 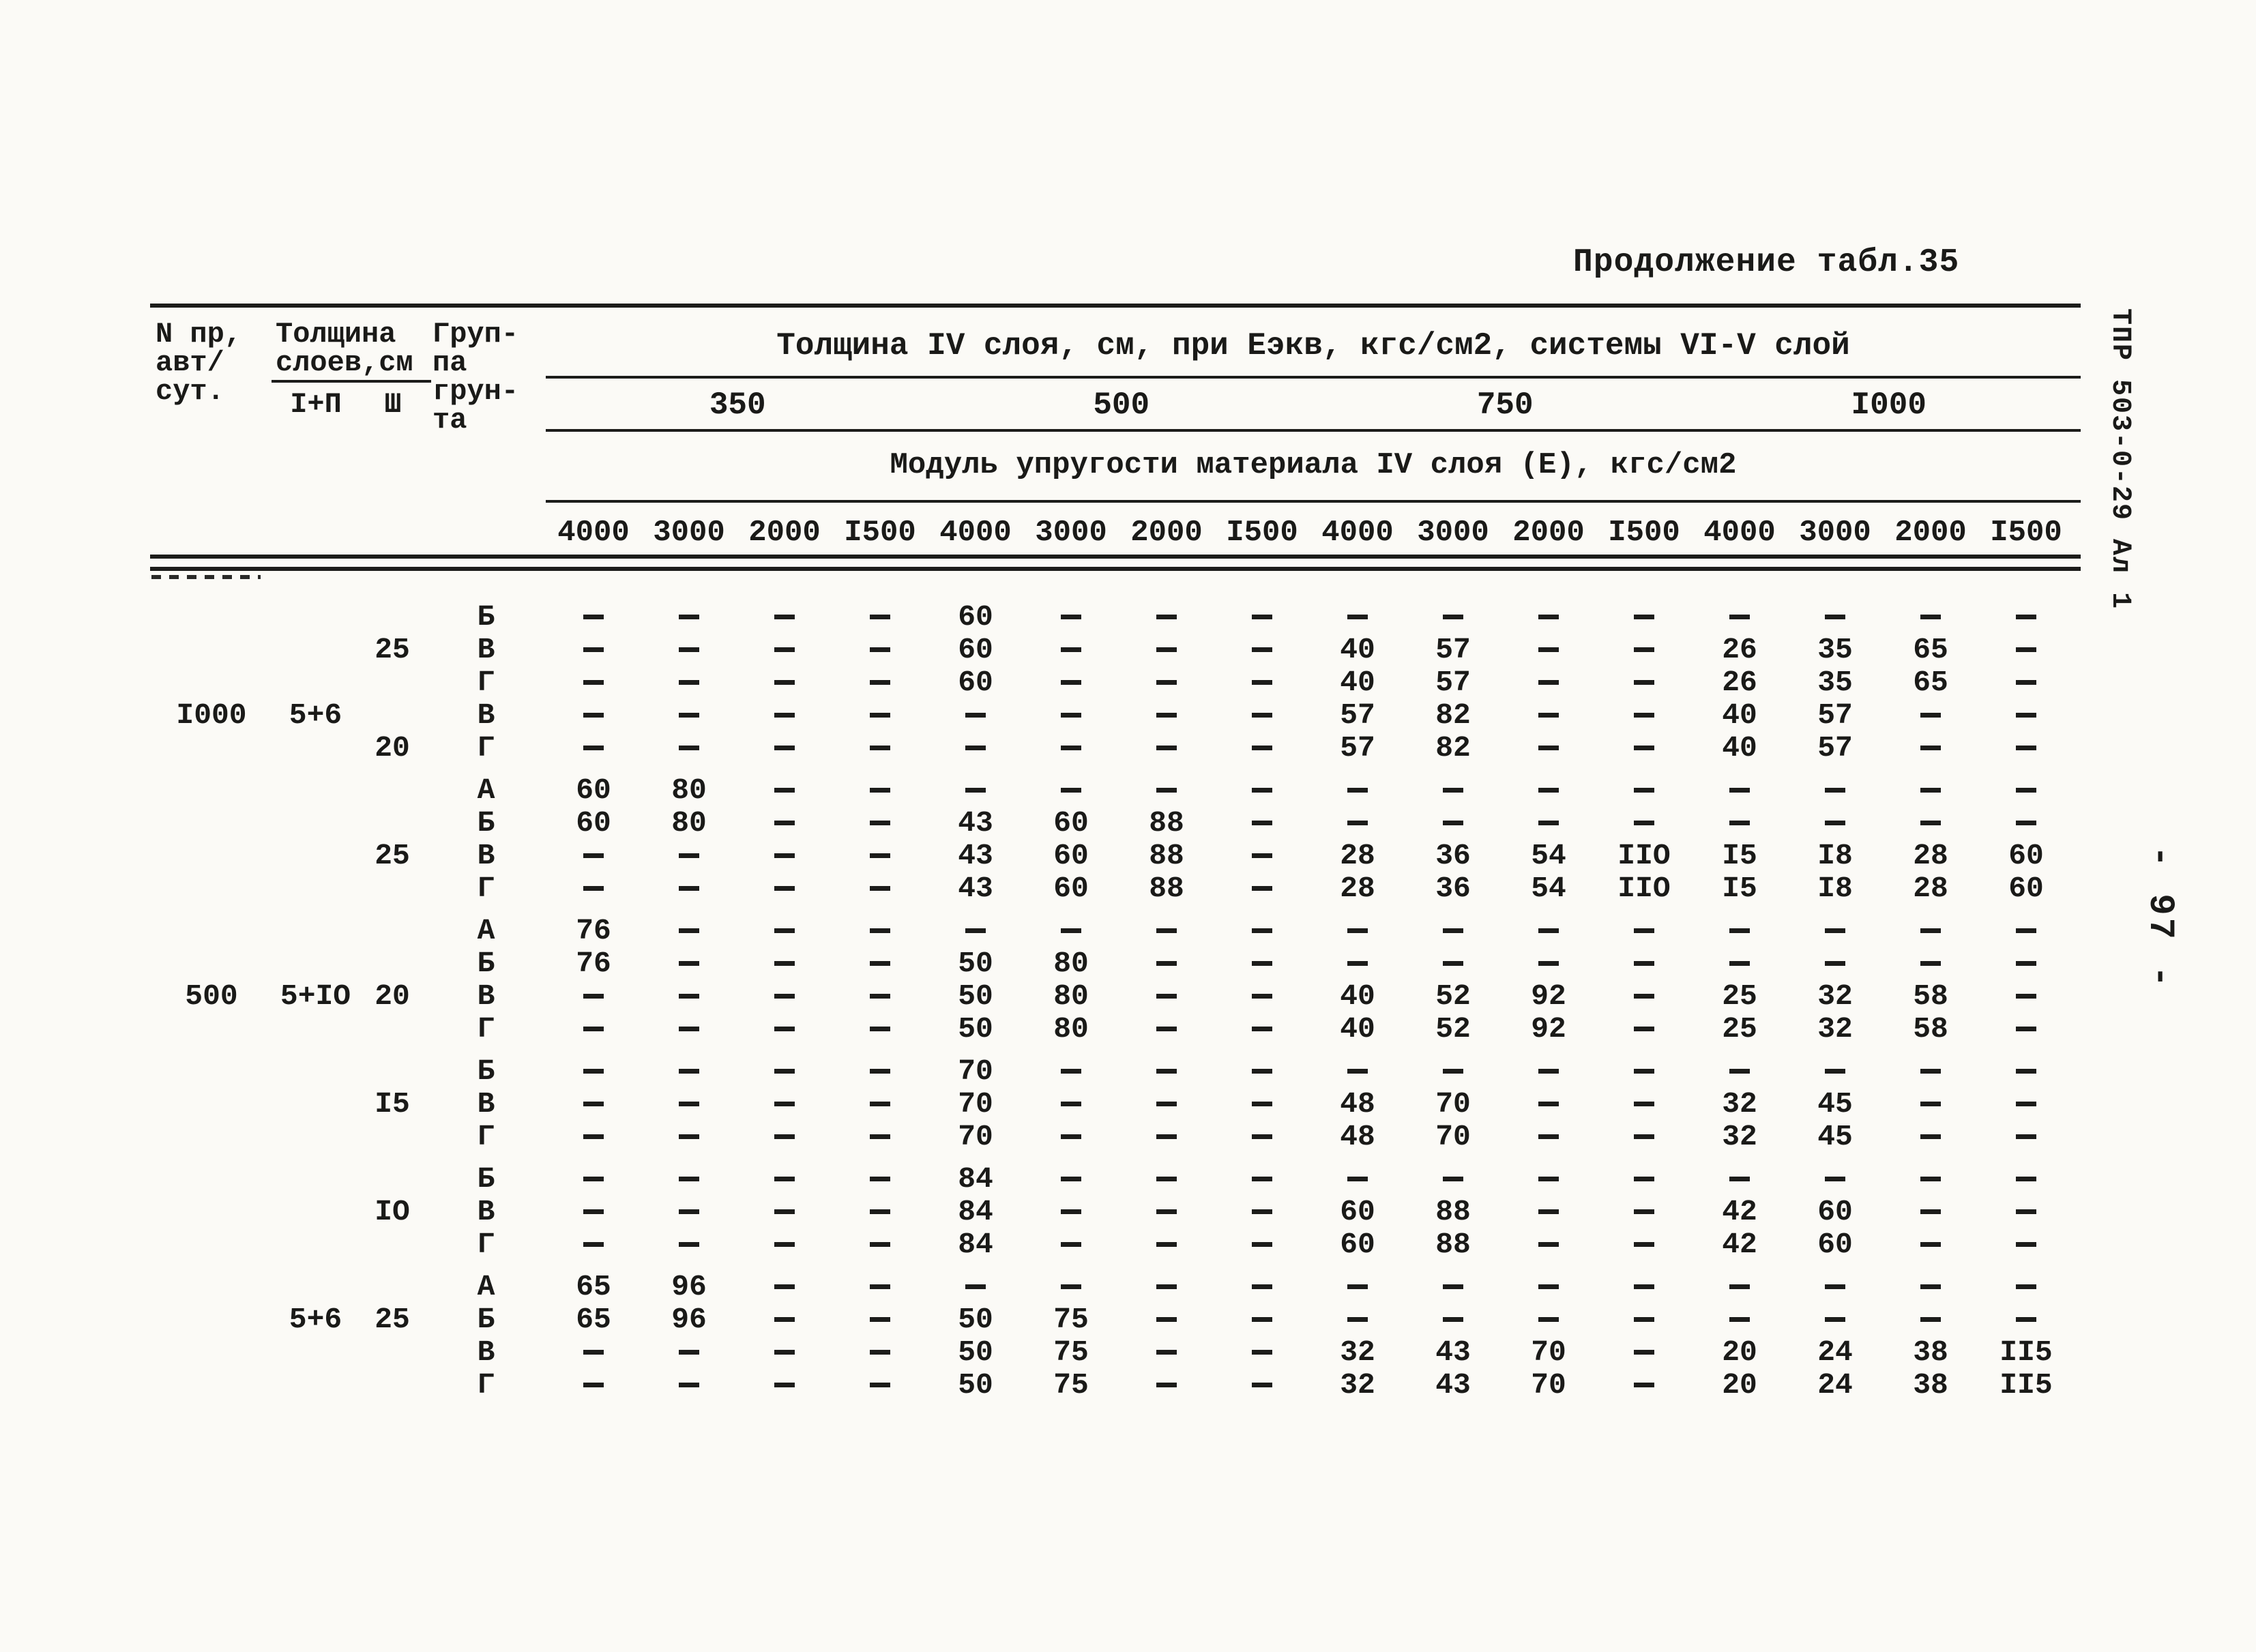 I want to click on rule-under-span-title, so click(x=1313, y=377).